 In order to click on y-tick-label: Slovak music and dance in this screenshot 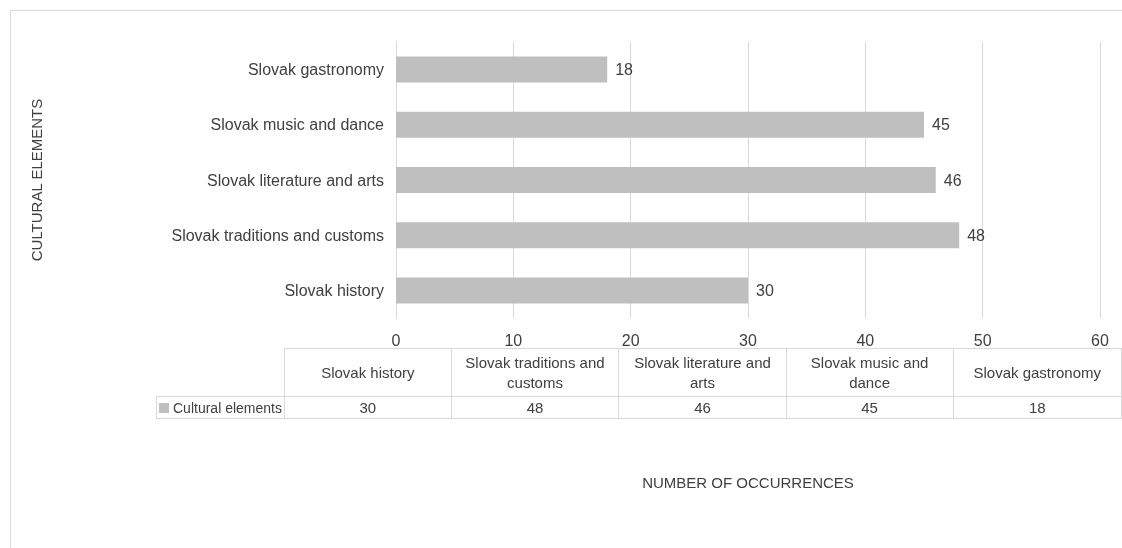, I will do `click(297, 125)`.